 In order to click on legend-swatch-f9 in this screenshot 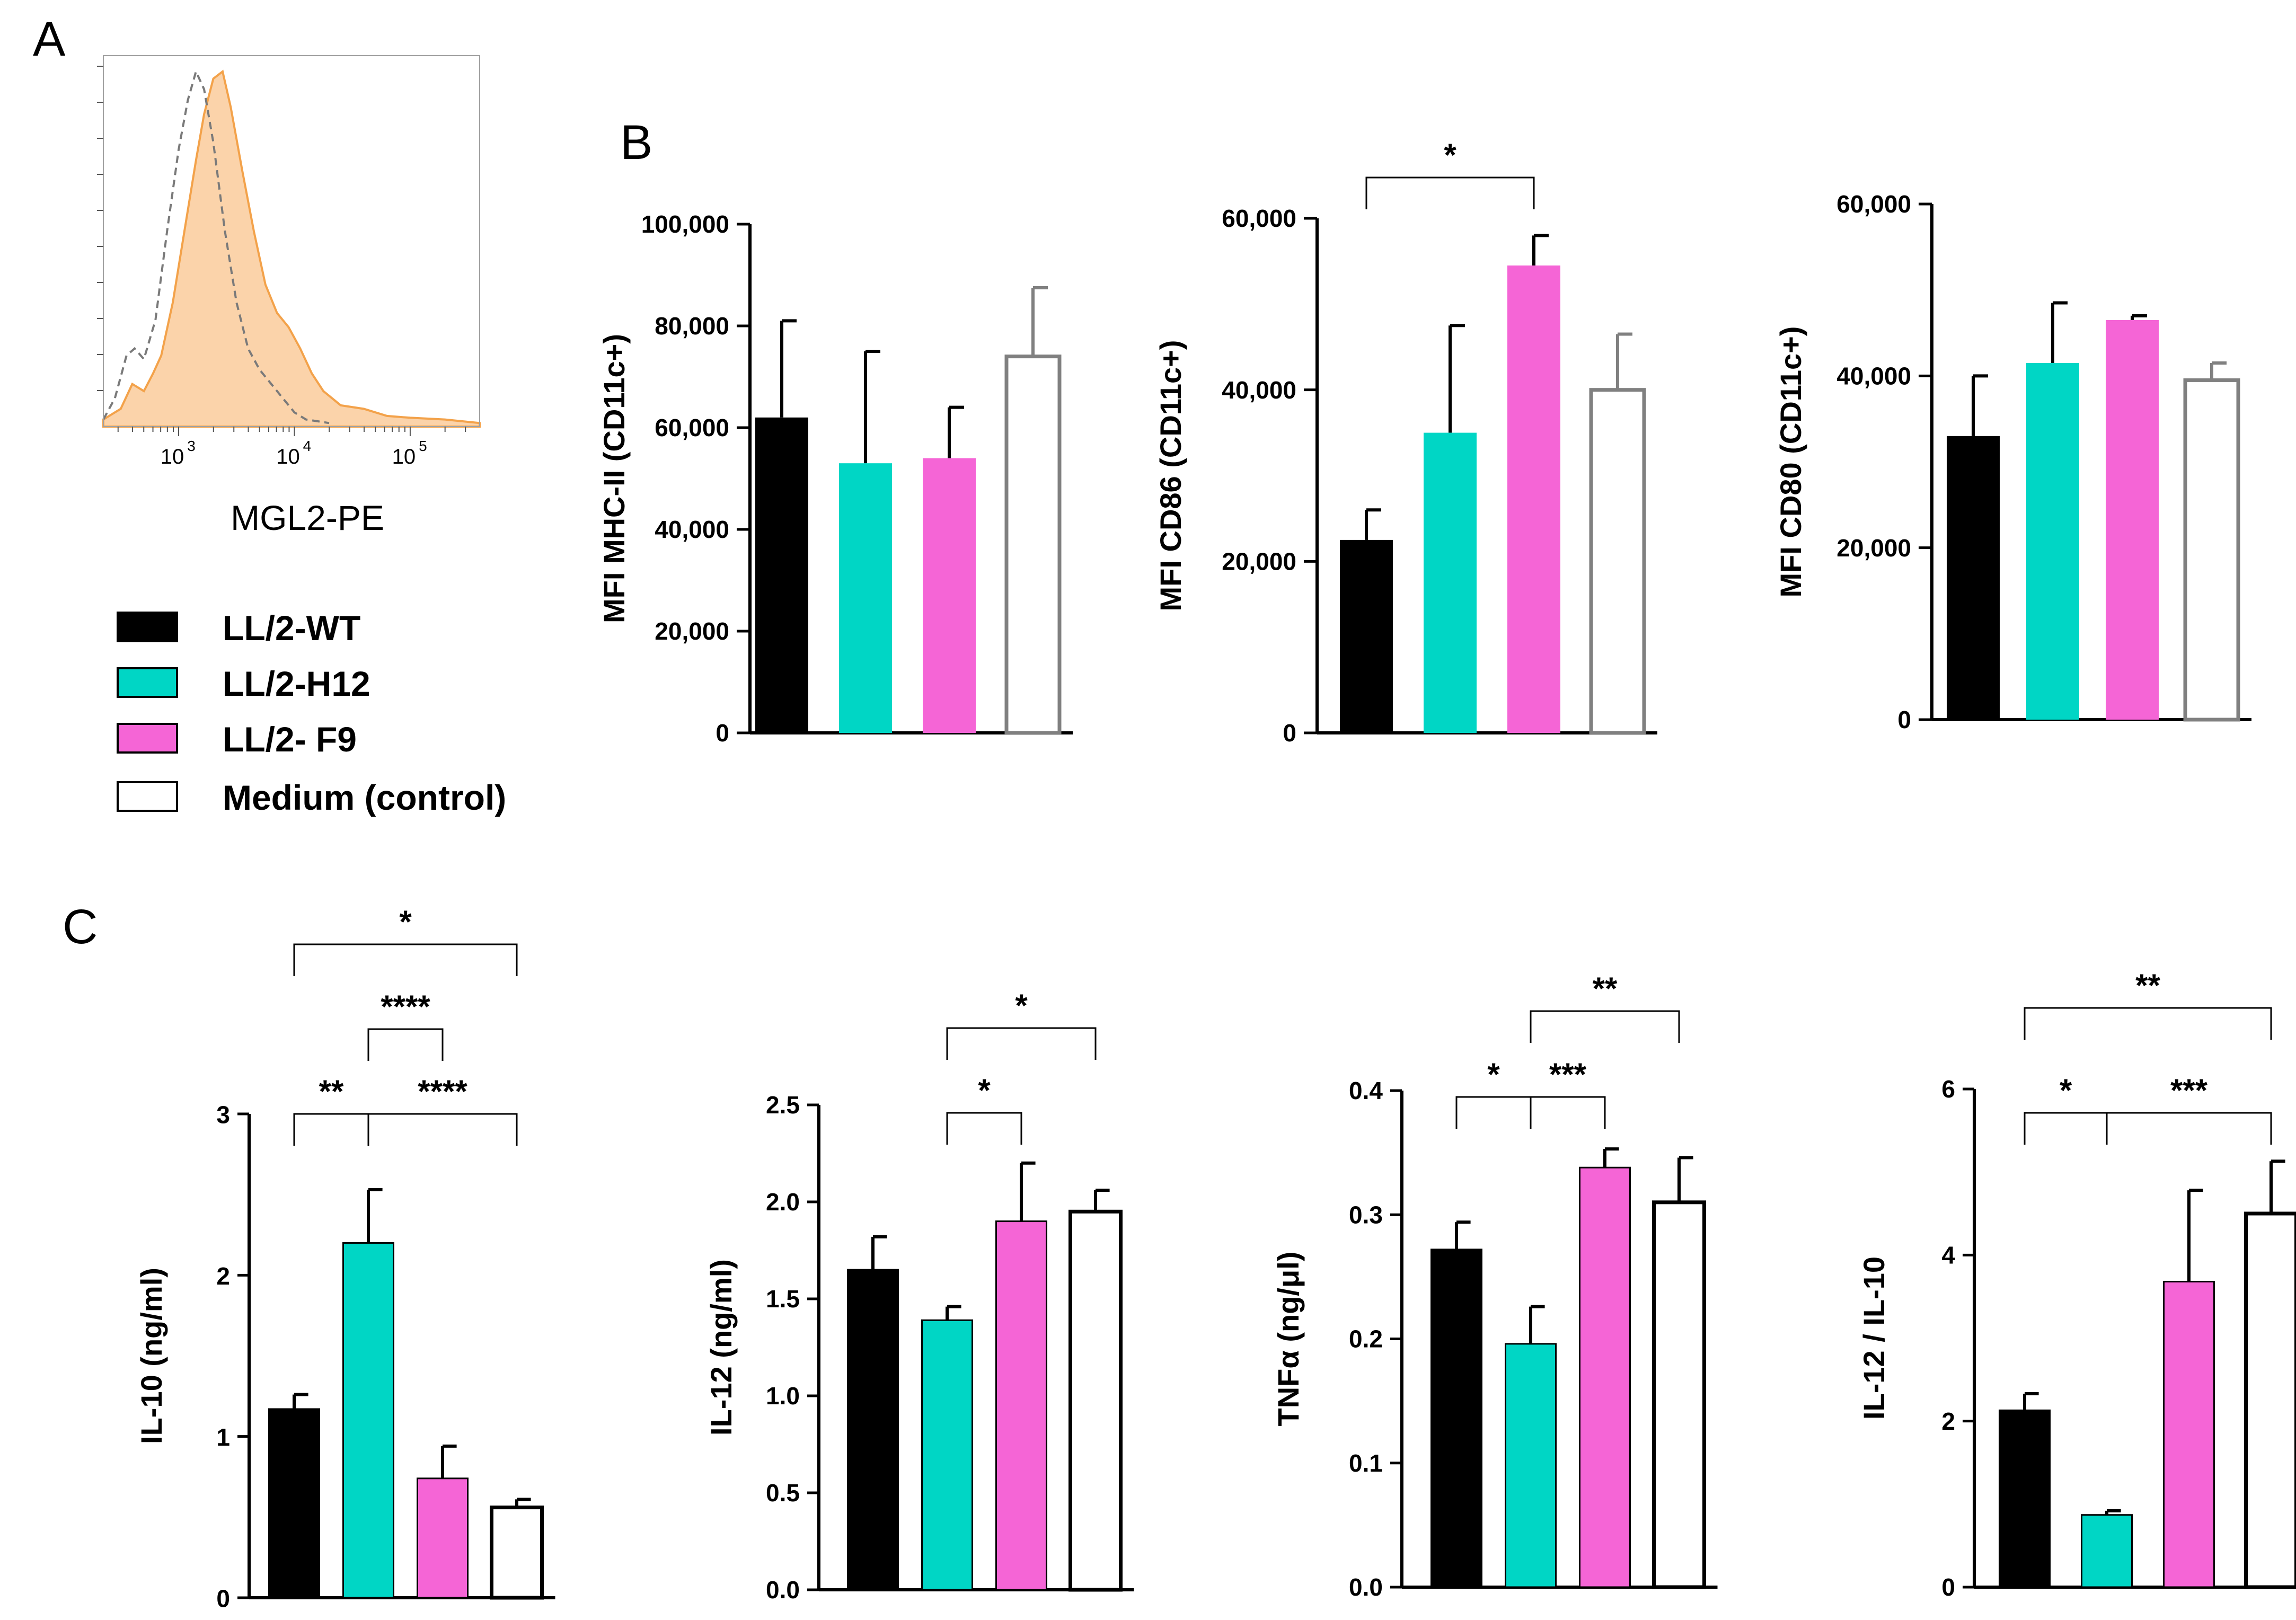, I will do `click(148, 738)`.